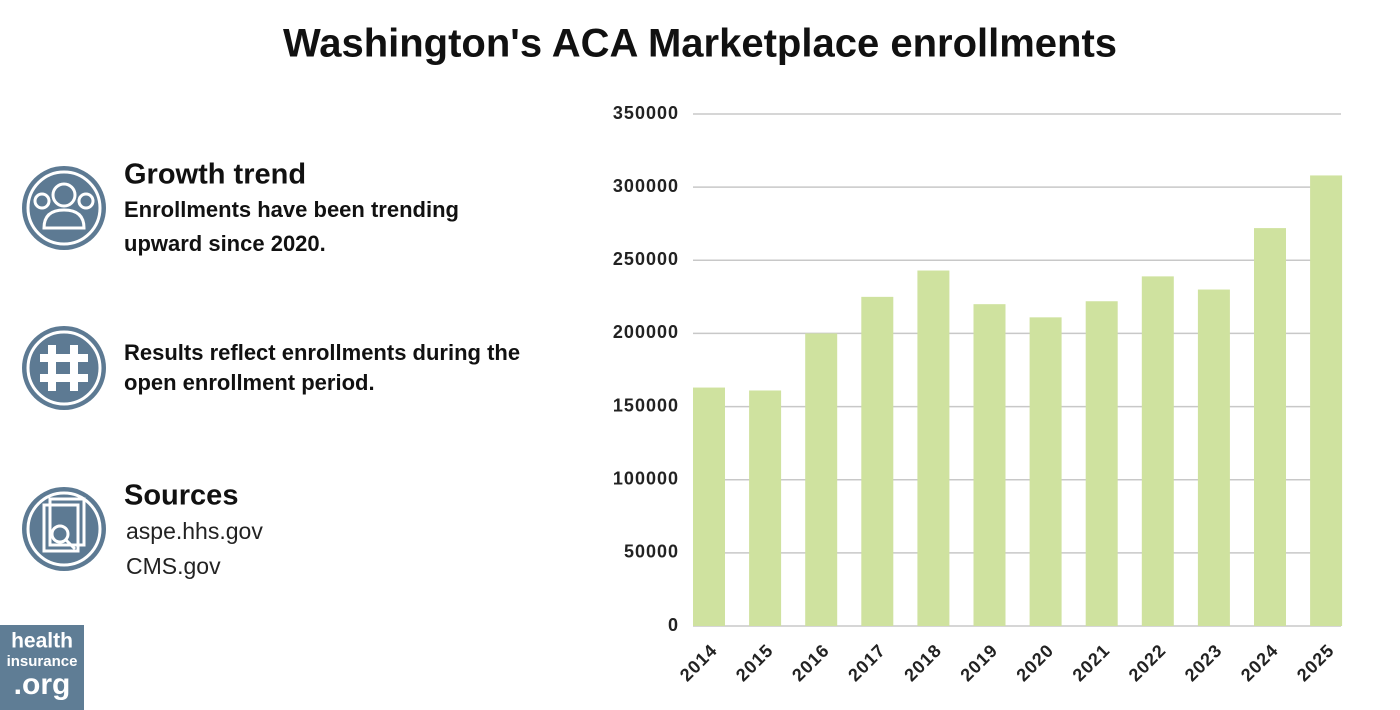 The height and width of the screenshot is (710, 1400). I want to click on y-tick-label: 50000, so click(651, 552).